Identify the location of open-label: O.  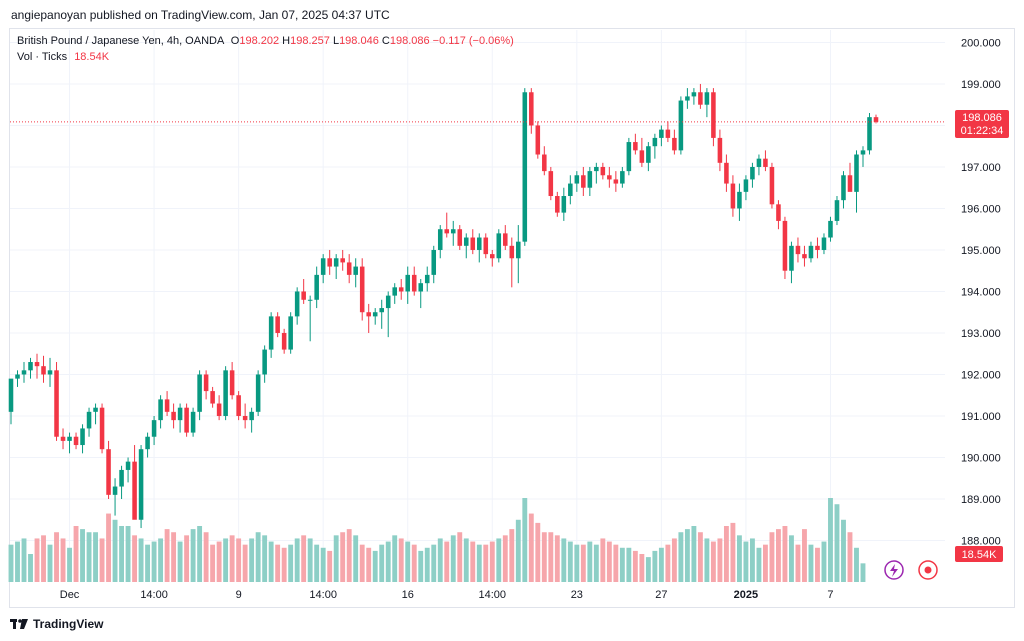
(235, 41).